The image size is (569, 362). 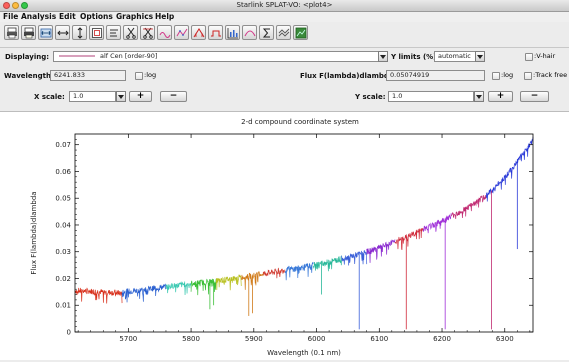 What do you see at coordinates (11, 16) in the screenshot?
I see `menu-file: File` at bounding box center [11, 16].